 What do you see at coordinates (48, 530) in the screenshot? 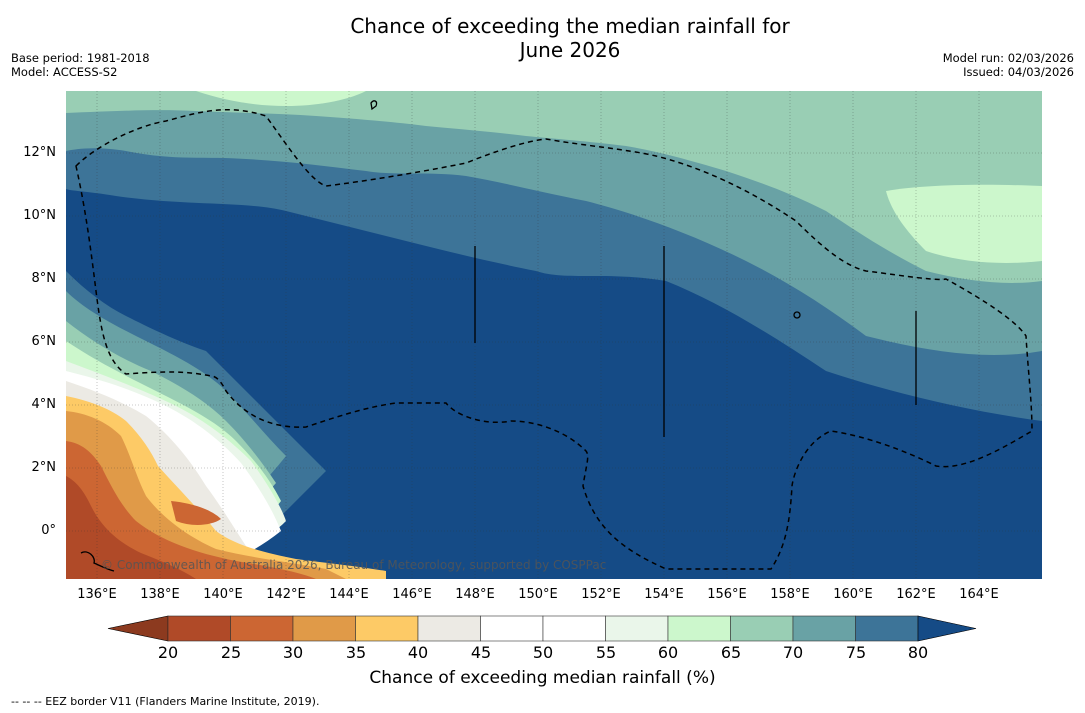
I see `y-tick: 0°` at bounding box center [48, 530].